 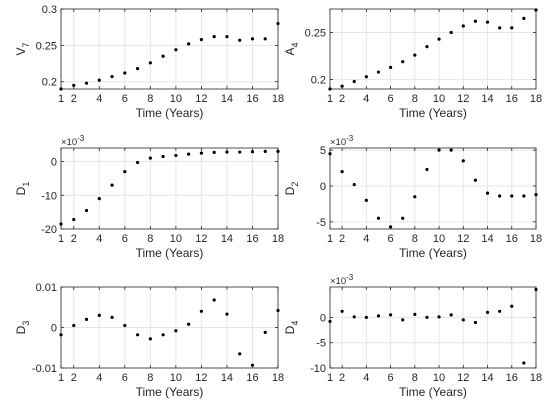 What do you see at coordinates (49, 10) in the screenshot?
I see `y-tick-label: 0.3` at bounding box center [49, 10].